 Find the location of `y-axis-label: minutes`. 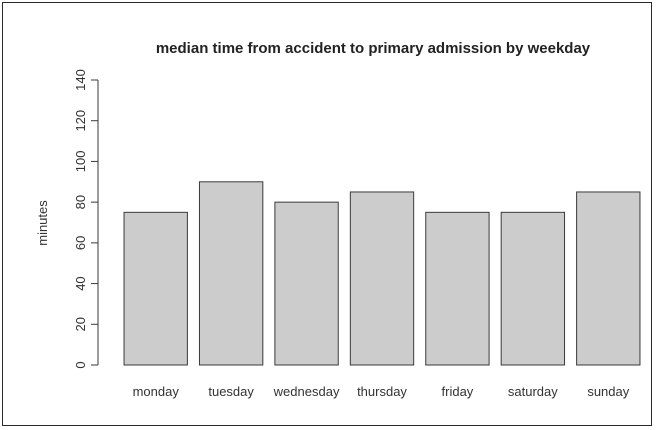

y-axis-label: minutes is located at coordinates (42, 223).